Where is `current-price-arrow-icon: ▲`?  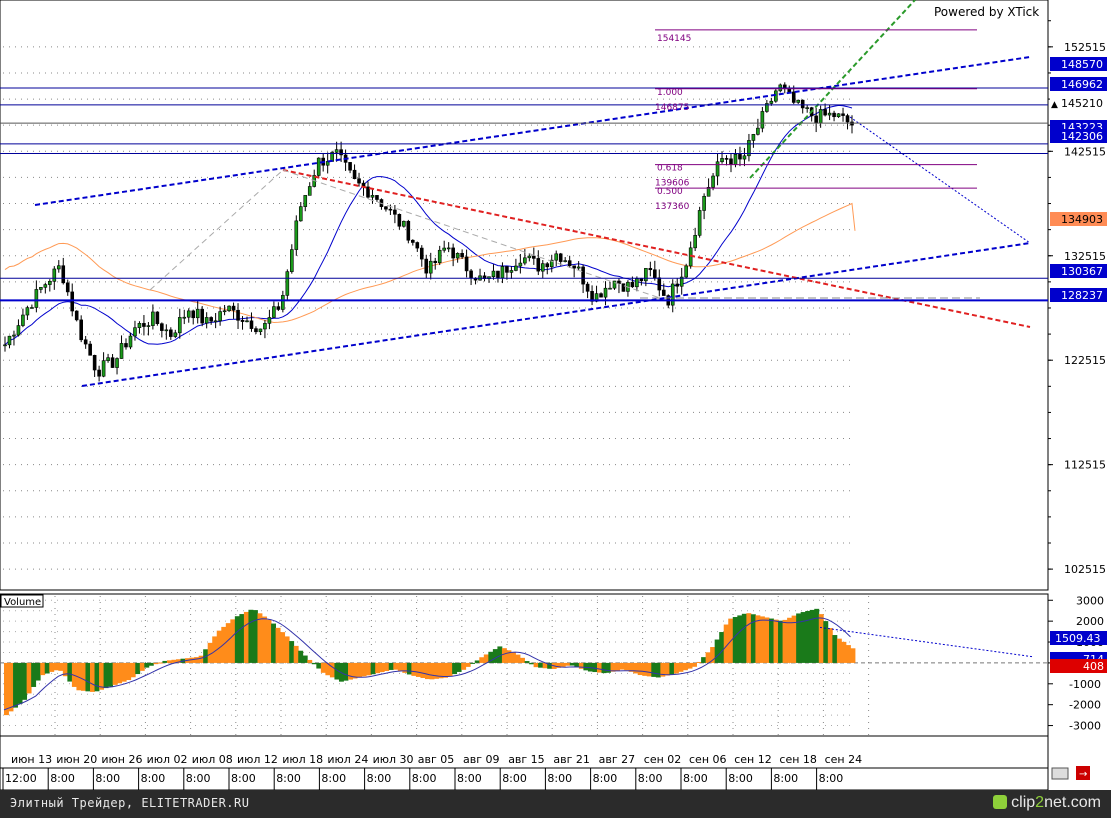 current-price-arrow-icon: ▲ is located at coordinates (1054, 105).